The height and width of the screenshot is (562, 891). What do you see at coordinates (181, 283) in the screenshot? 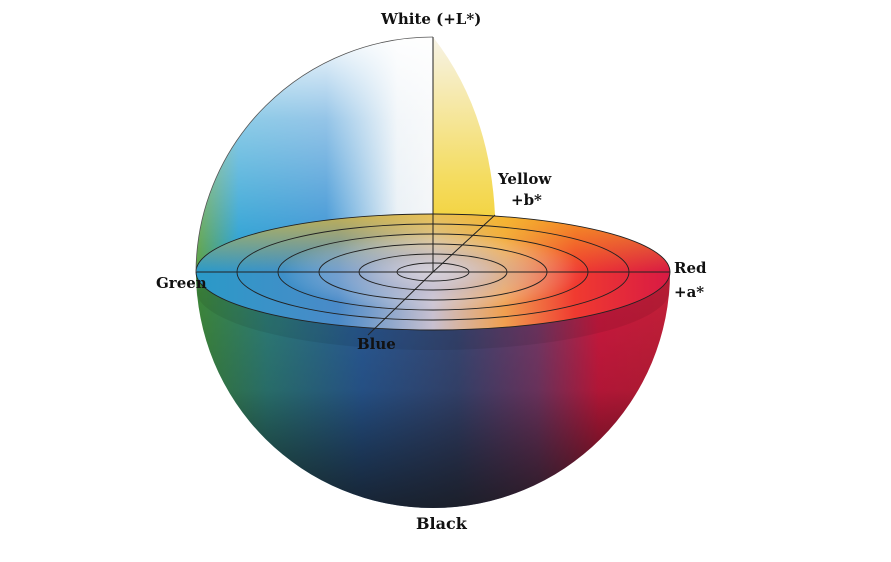
I see `label-green: Green` at bounding box center [181, 283].